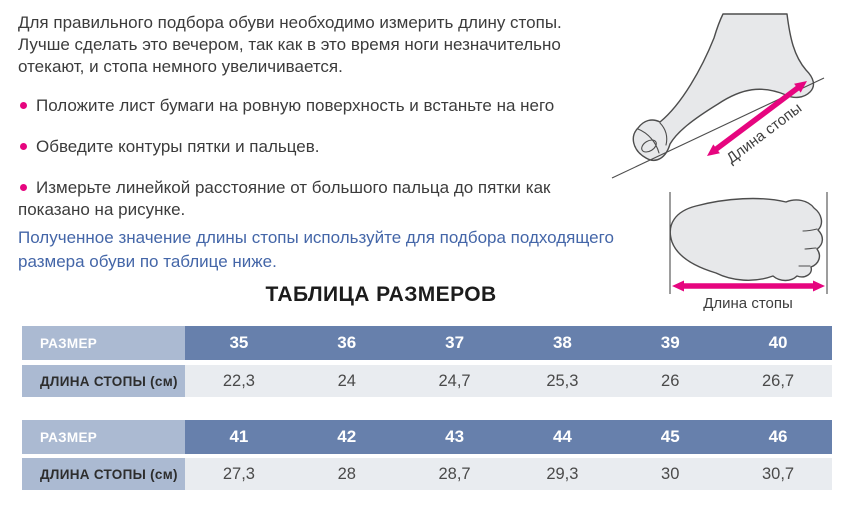  I want to click on length-value: 28,7, so click(454, 473).